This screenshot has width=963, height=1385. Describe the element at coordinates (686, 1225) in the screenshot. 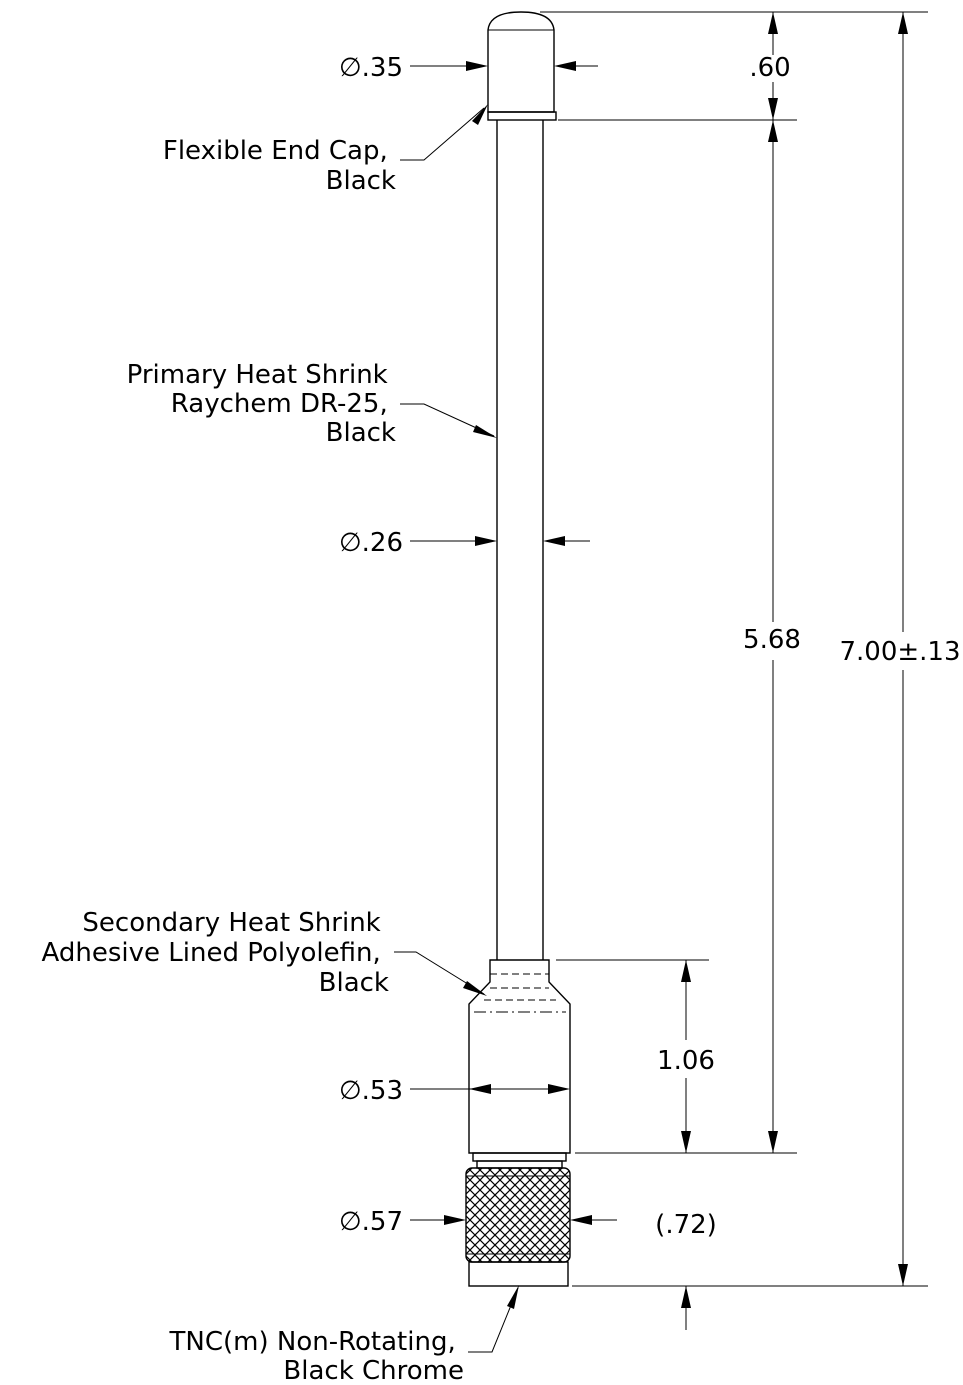

I see `connector-length-label: (.72)` at that location.